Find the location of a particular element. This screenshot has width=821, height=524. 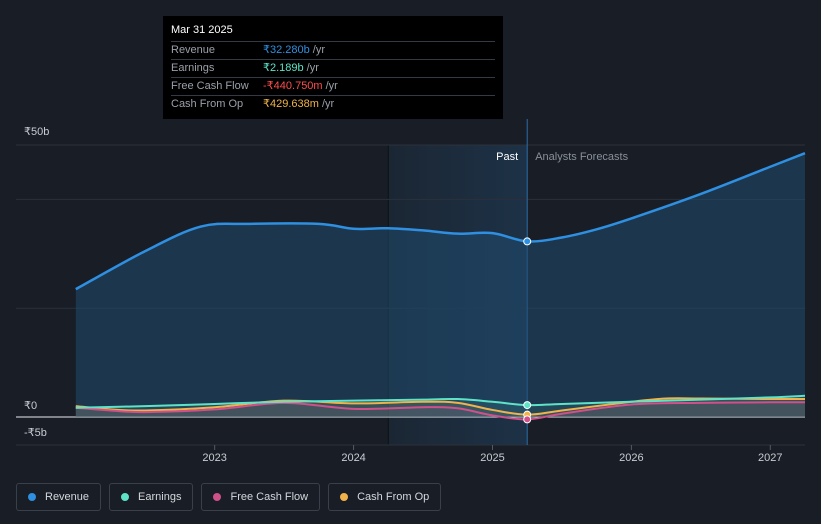

past-label: Past is located at coordinates (507, 157).